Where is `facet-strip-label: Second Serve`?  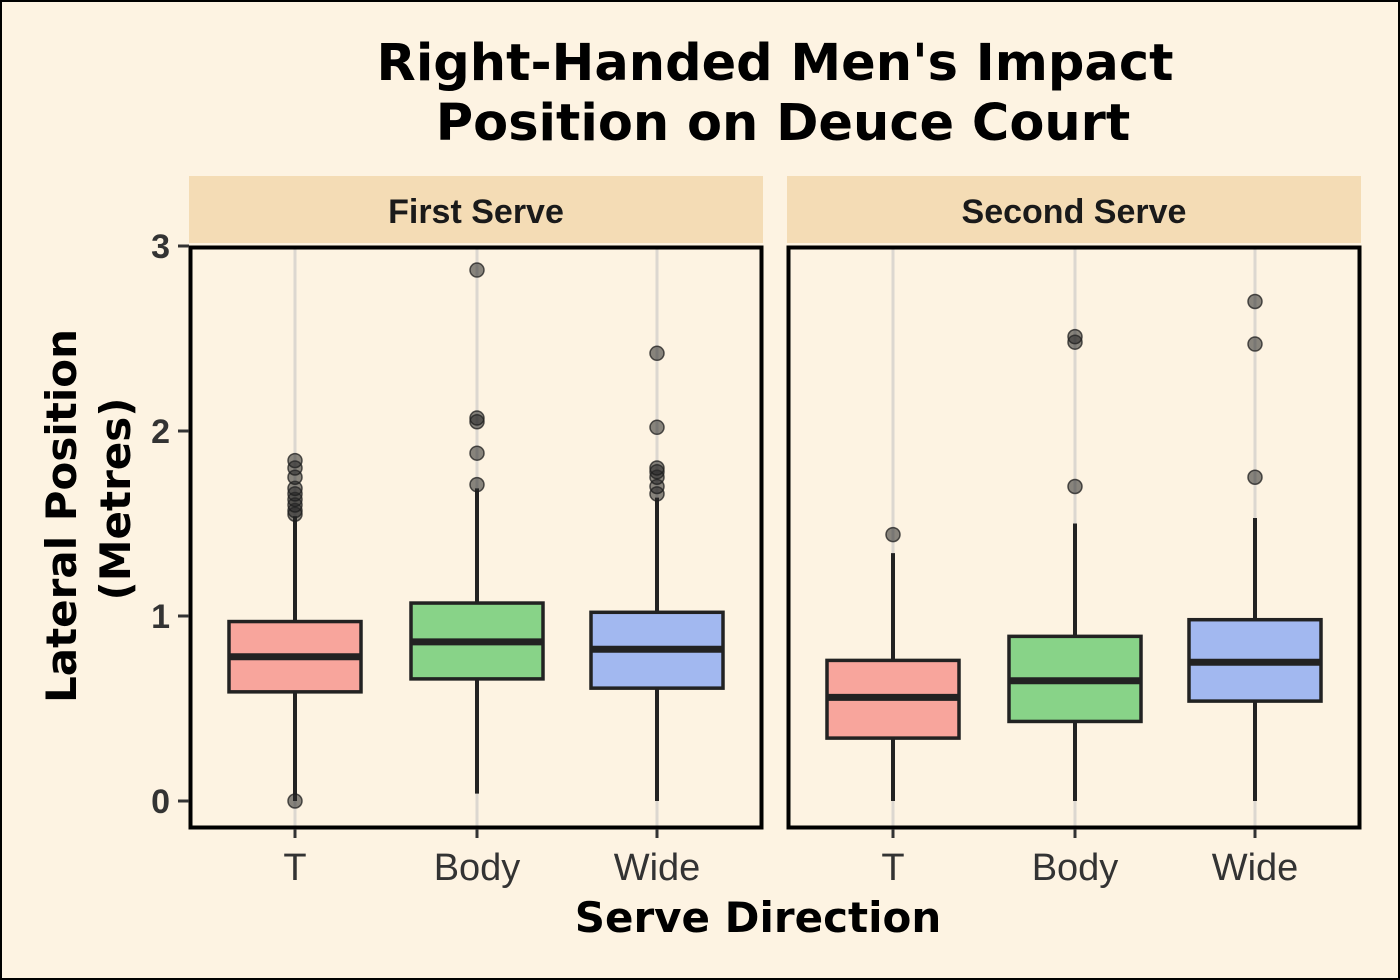 facet-strip-label: Second Serve is located at coordinates (1074, 212).